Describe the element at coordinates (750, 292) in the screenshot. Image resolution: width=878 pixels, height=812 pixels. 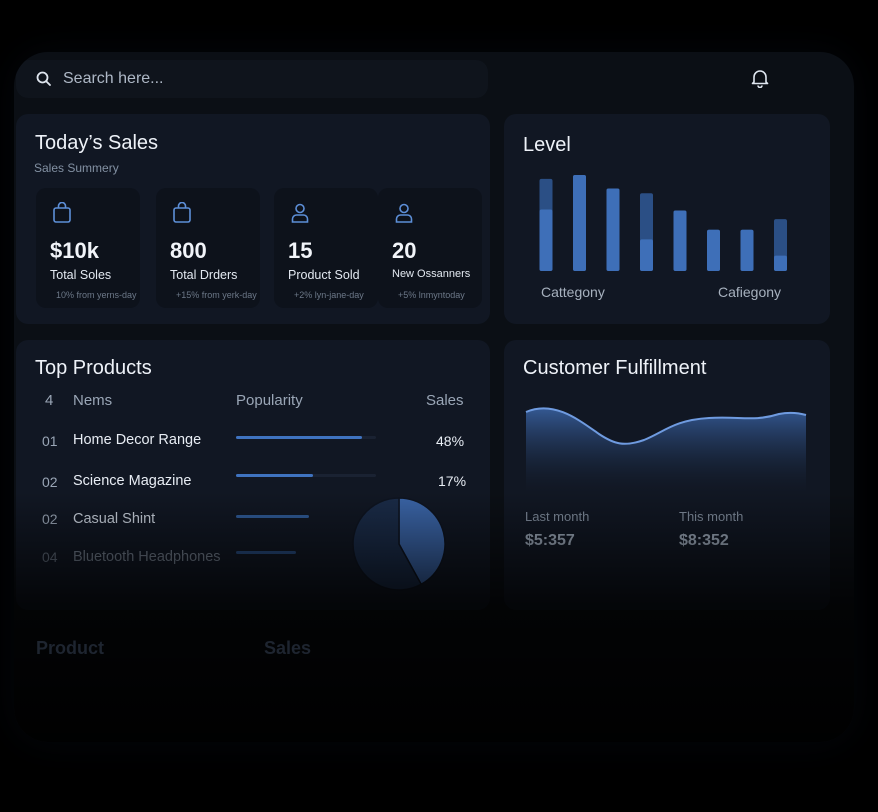
I see `category-label-right: Cafiegony` at that location.